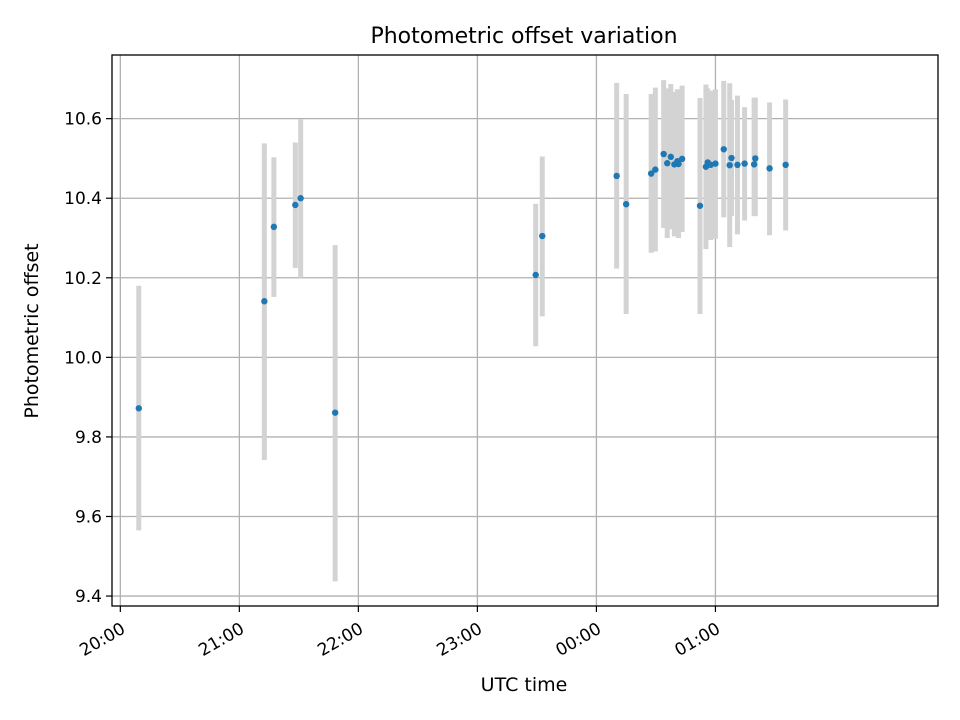 This screenshot has height=720, width=960. I want to click on y-tick-label: 9.6, so click(88, 517).